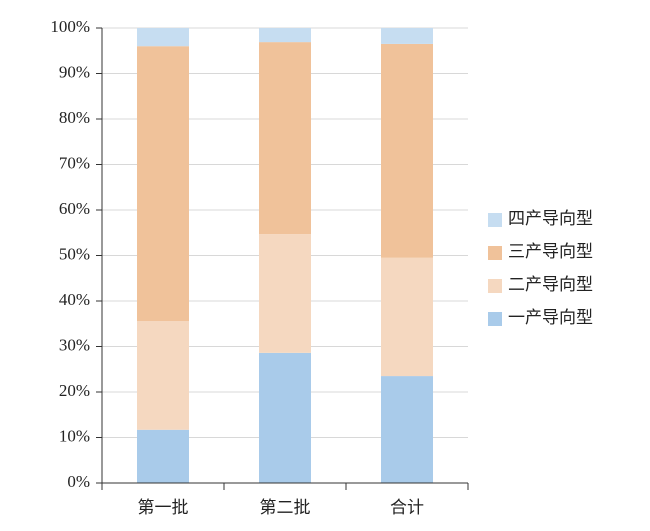 Image resolution: width=650 pixels, height=531 pixels. Describe the element at coordinates (74, 435) in the screenshot. I see `y-tick-label: 10%` at that location.